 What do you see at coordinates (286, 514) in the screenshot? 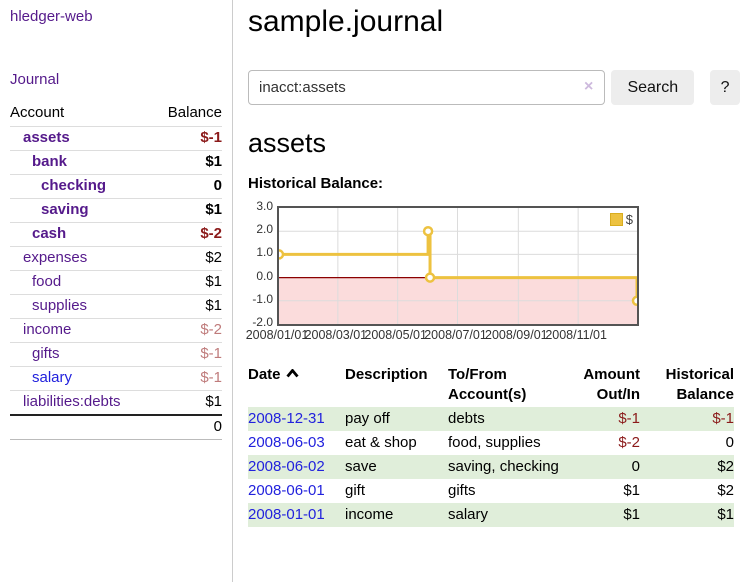
I see `transaction-date-link: 2008-01-01` at bounding box center [286, 514].